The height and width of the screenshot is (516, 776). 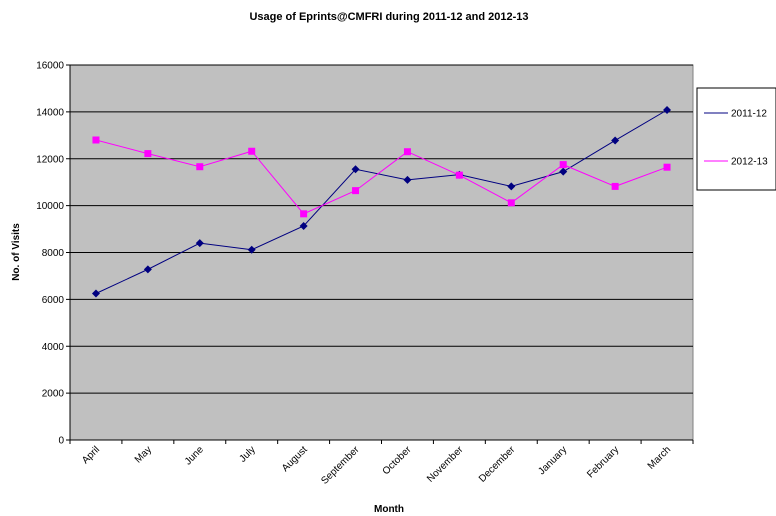 What do you see at coordinates (61, 441) in the screenshot?
I see `y-tick-label: 0` at bounding box center [61, 441].